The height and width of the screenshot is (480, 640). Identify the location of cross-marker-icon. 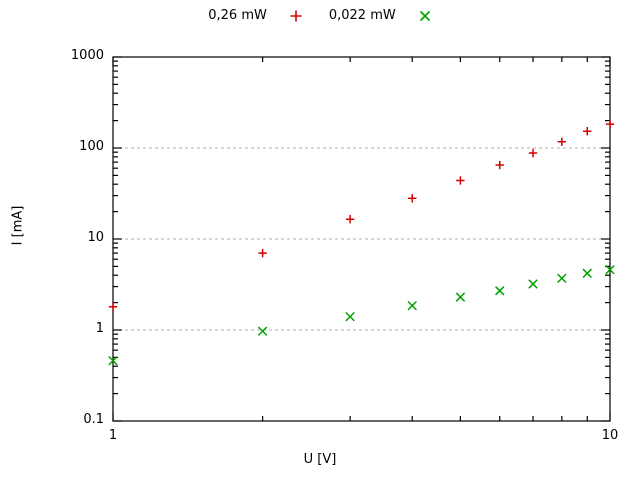
(425, 15).